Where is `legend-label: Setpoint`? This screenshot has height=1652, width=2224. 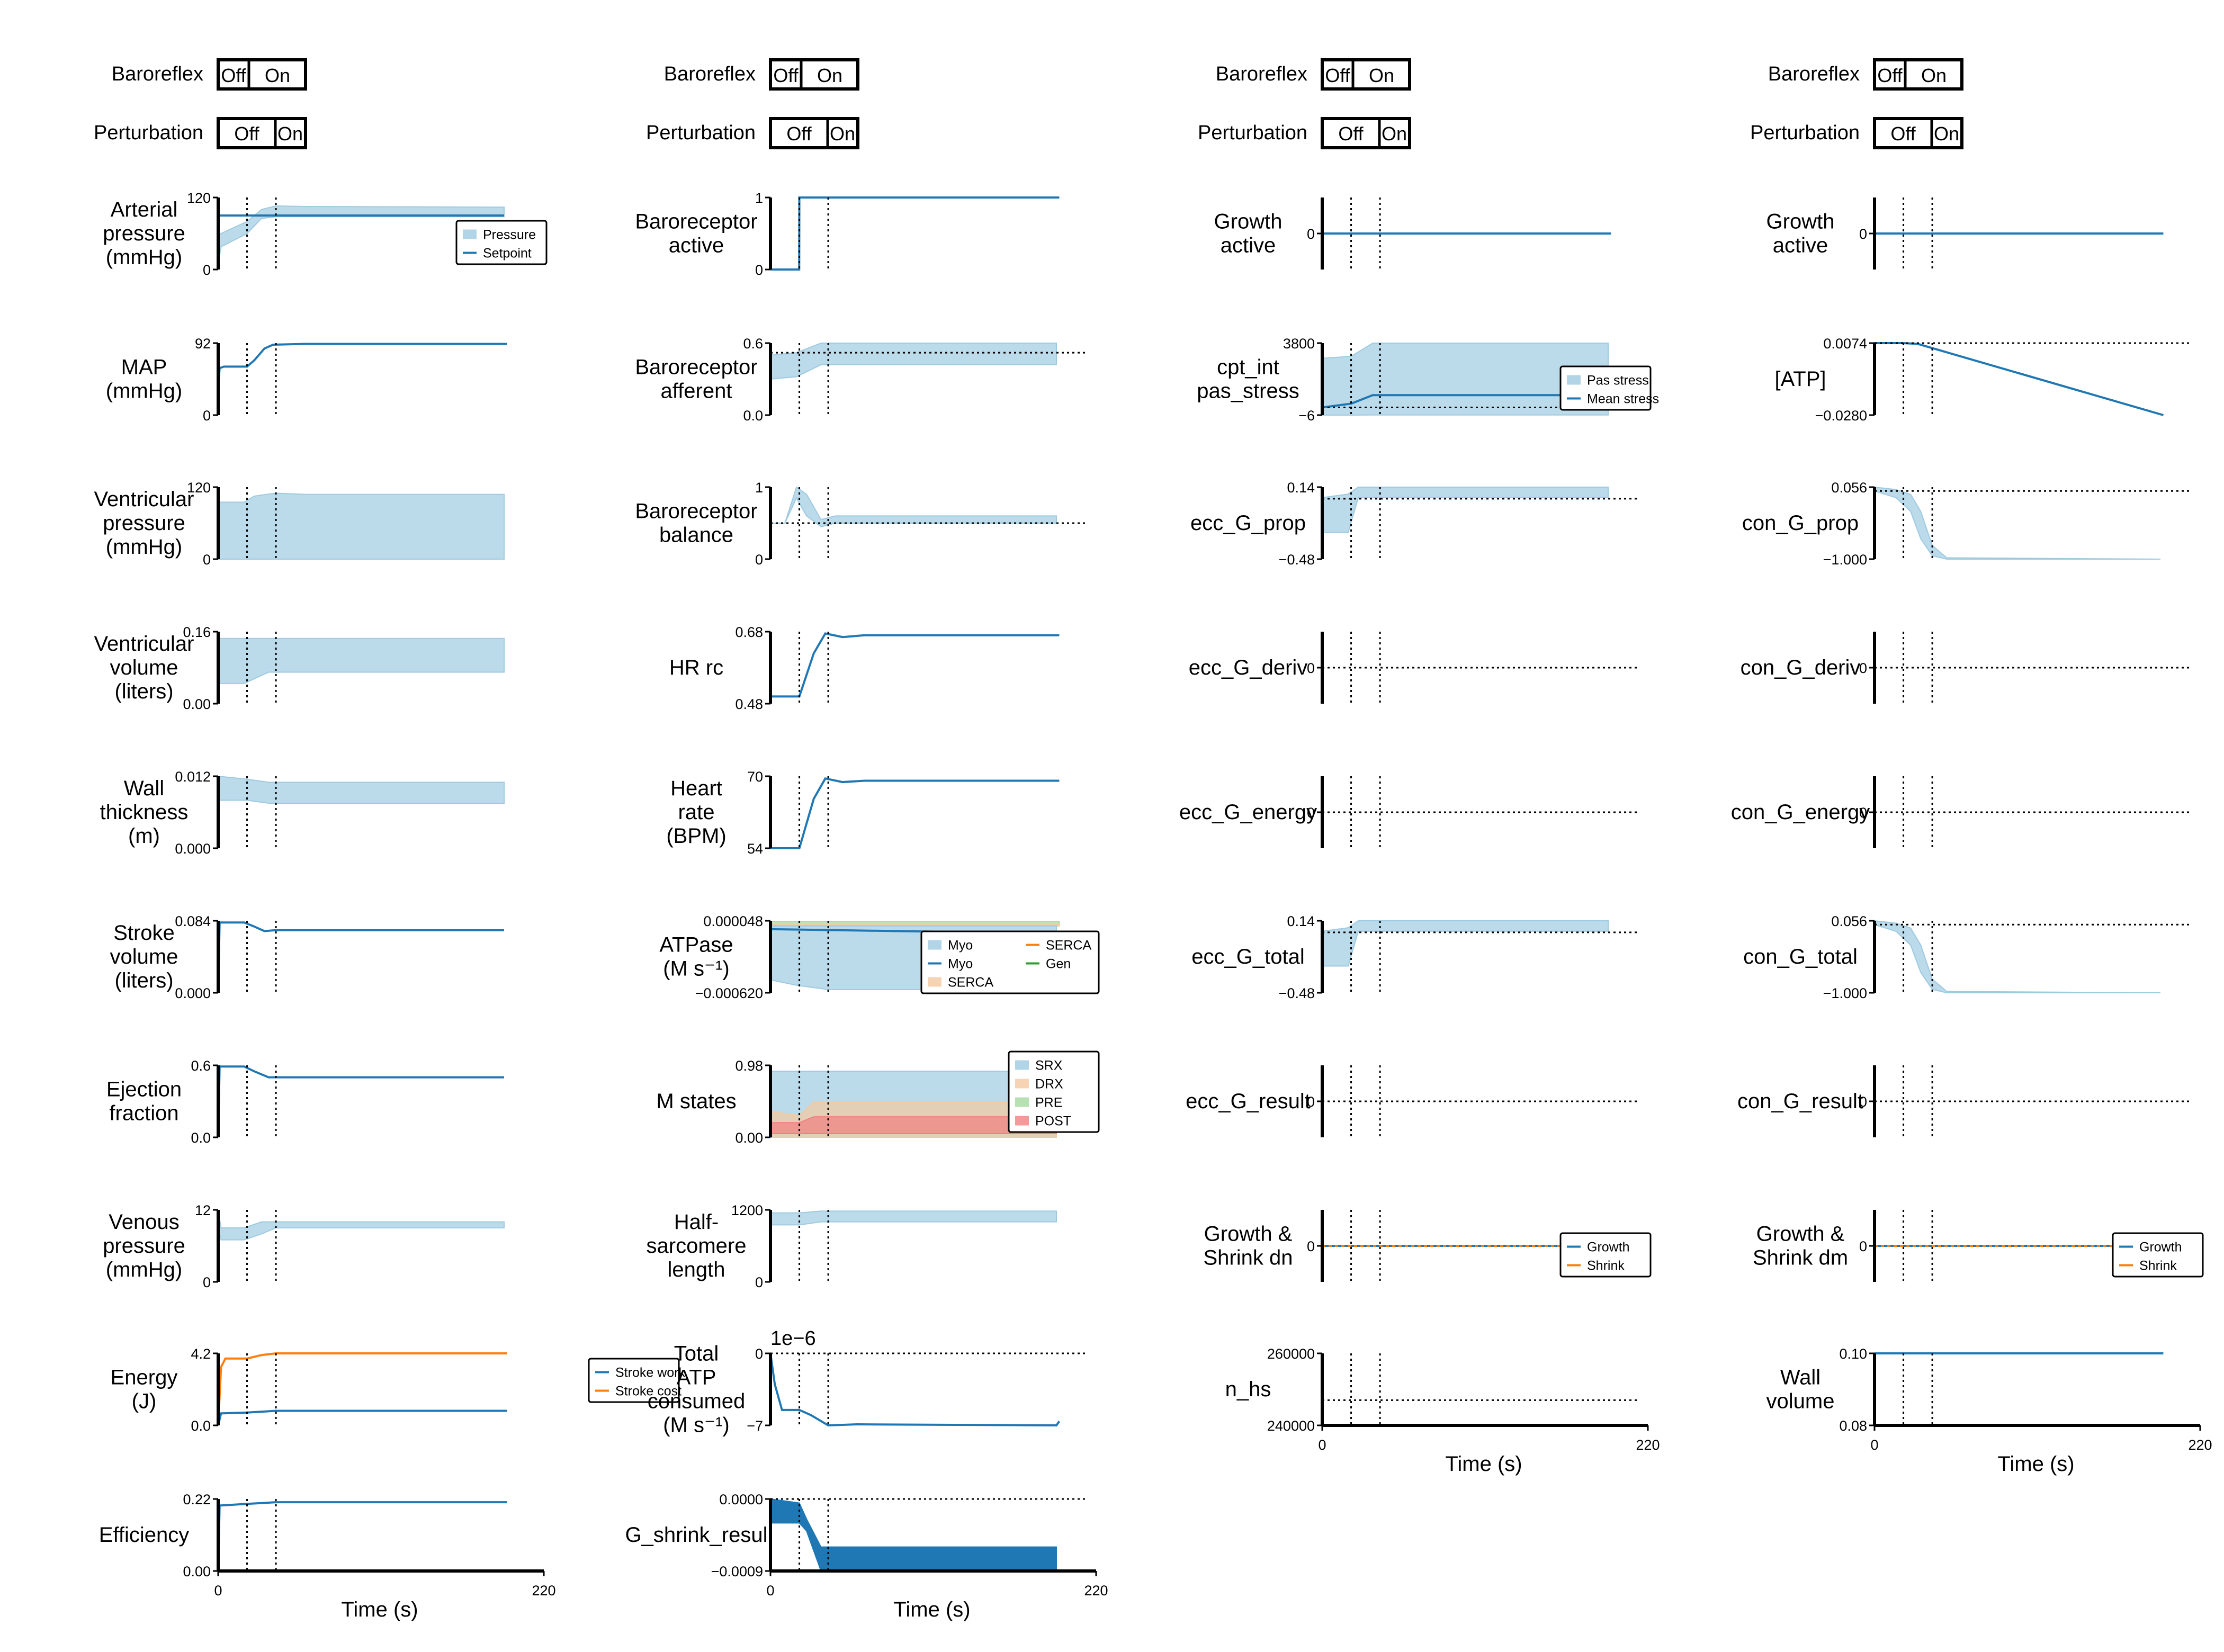
legend-label: Setpoint is located at coordinates (507, 253).